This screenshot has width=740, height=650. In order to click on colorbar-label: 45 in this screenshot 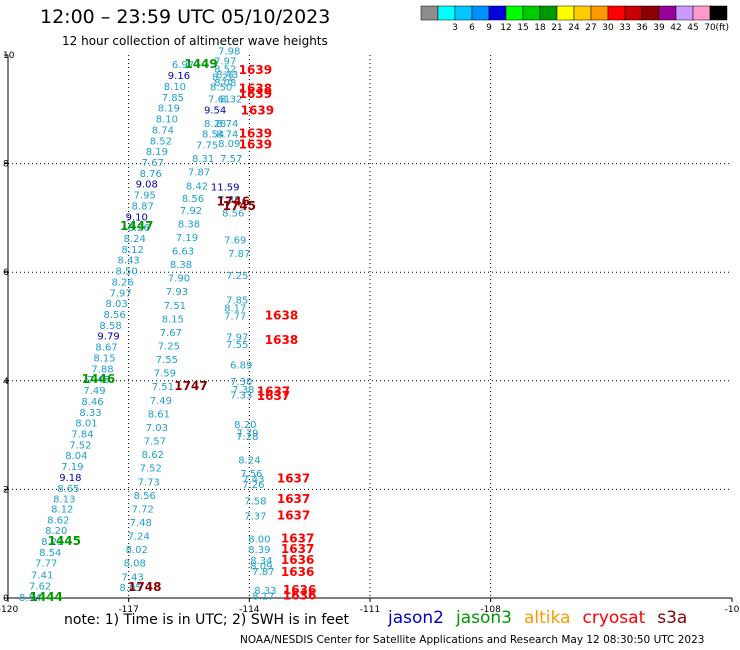, I will do `click(692, 28)`.